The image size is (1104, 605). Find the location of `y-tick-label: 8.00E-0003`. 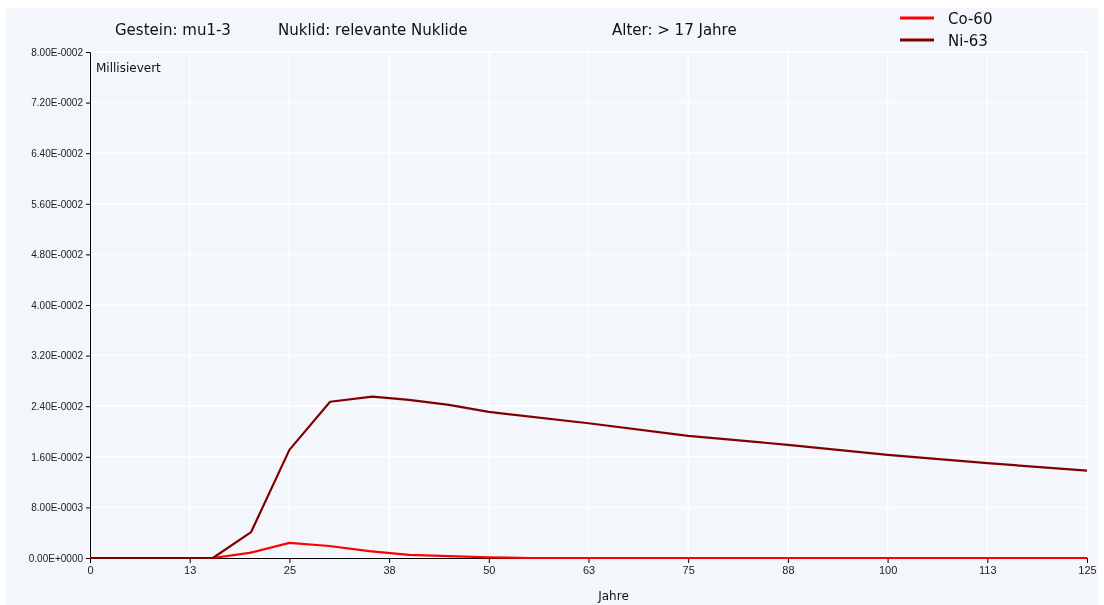

y-tick-label: 8.00E-0003 is located at coordinates (57, 508).